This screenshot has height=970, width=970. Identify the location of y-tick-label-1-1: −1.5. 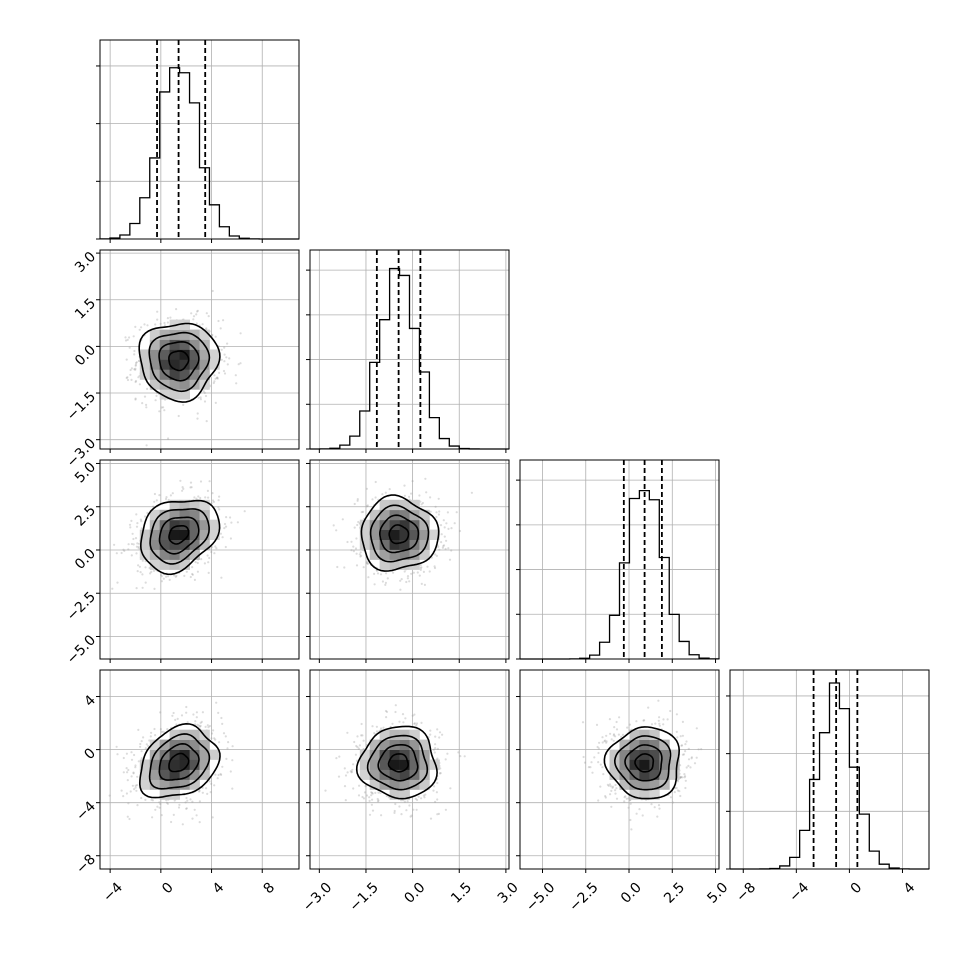
(81, 406).